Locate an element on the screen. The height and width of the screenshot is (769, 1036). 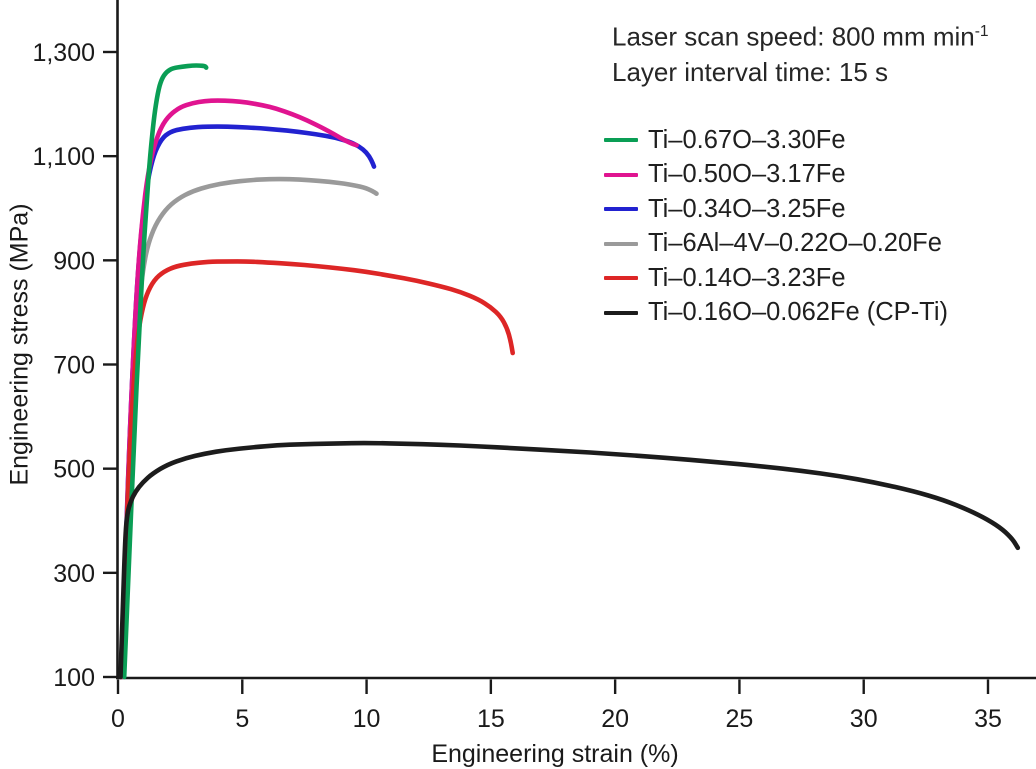
annotation-line-1: Laser scan speed: 800 mm min-1 is located at coordinates (800, 36).